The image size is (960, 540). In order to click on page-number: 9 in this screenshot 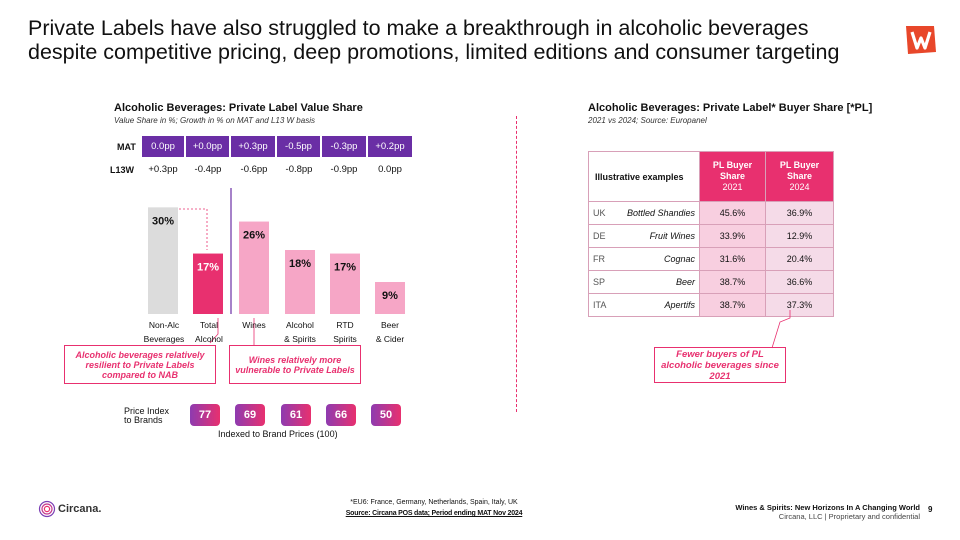, I will do `click(930, 509)`.